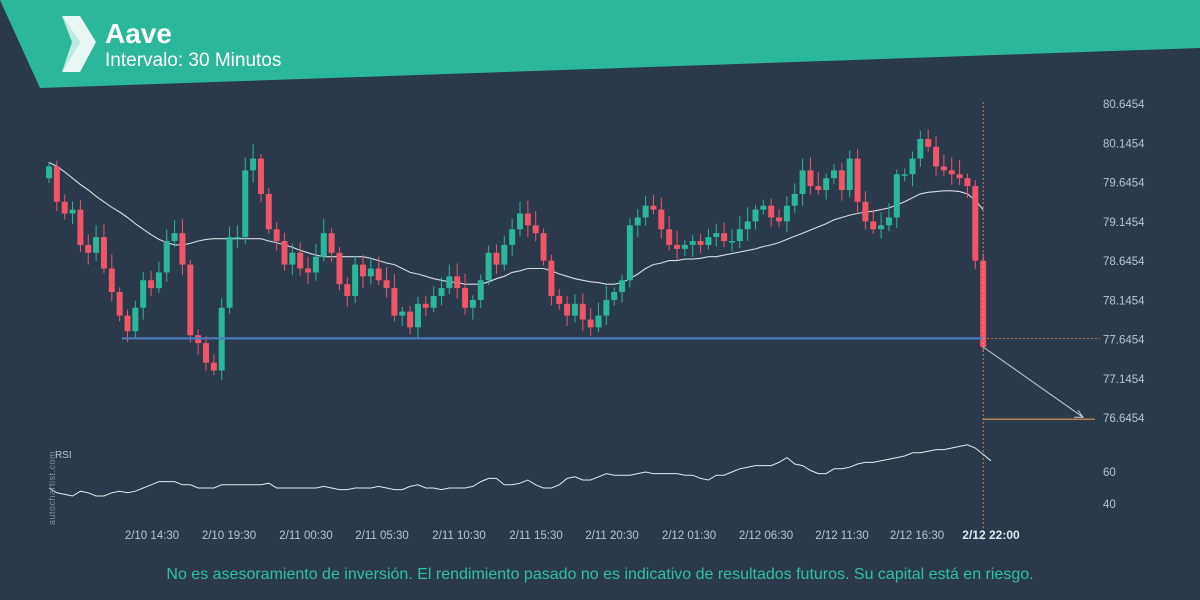  I want to click on time-tick-label: 2/11 00:30, so click(306, 536).